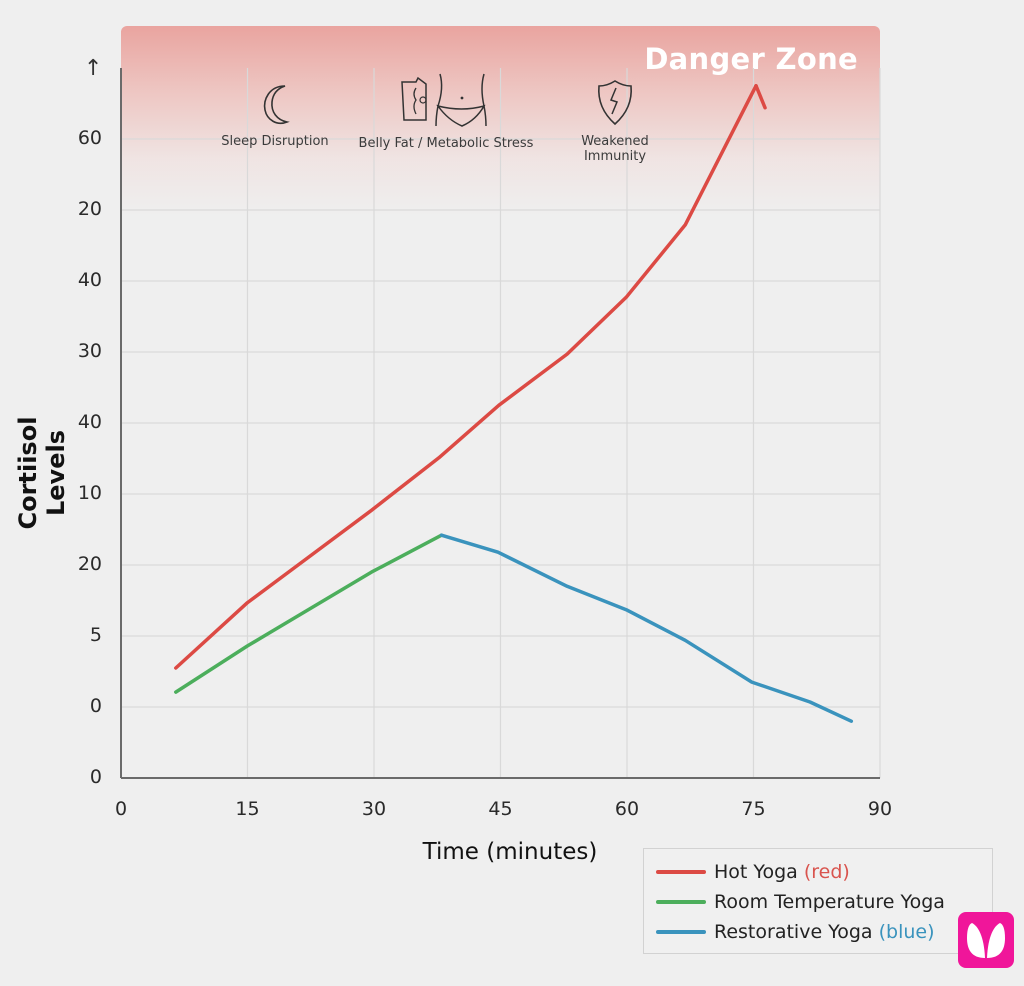 This screenshot has width=1024, height=986. I want to click on legend-label: Room Temperature Yoga, so click(829, 902).